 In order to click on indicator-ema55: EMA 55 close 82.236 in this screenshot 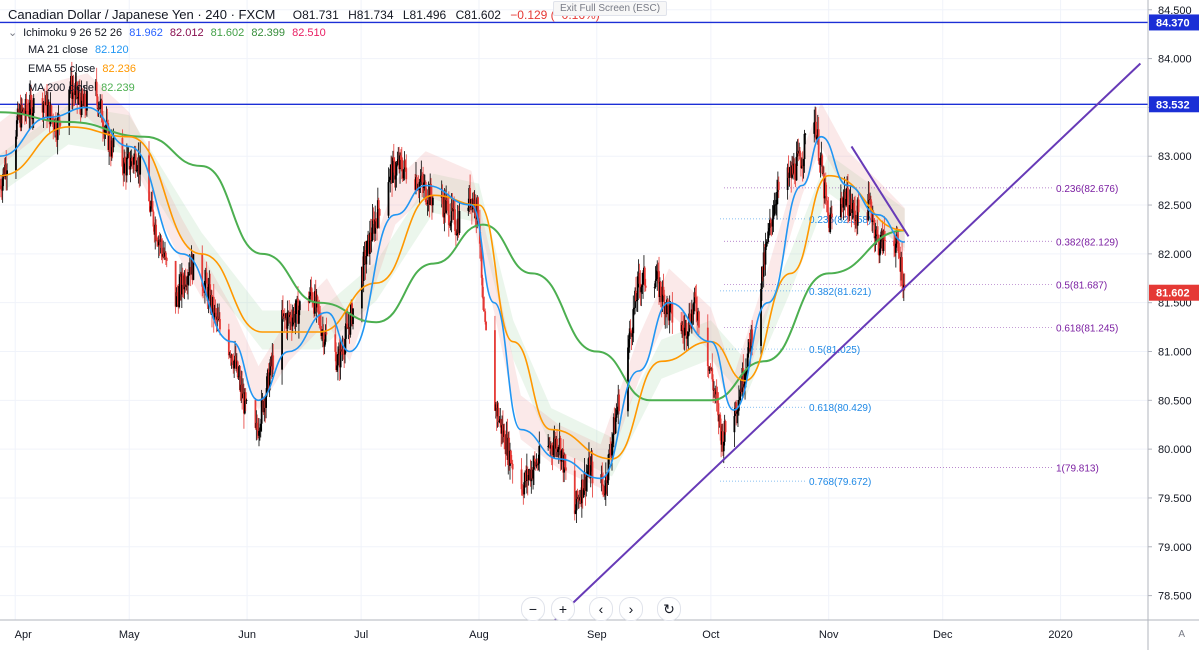, I will do `click(82, 69)`.